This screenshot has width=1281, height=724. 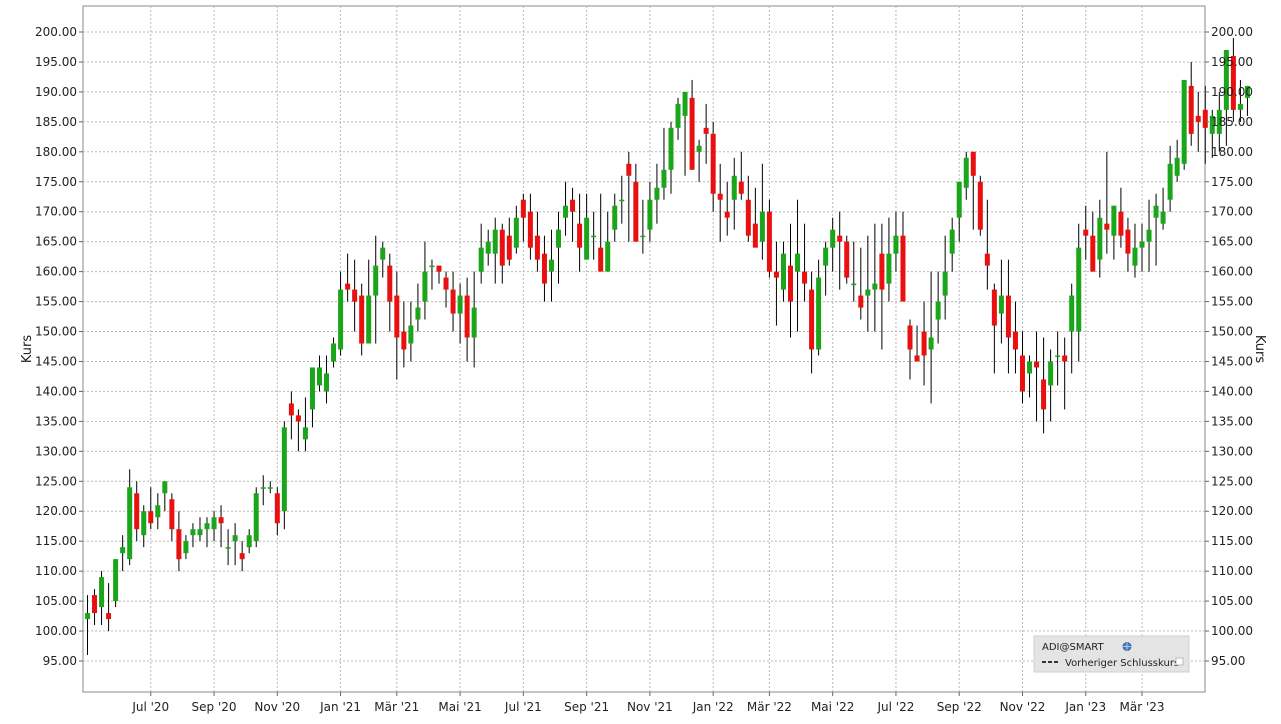 What do you see at coordinates (27, 349) in the screenshot?
I see `y-axis-title-left: Kurs` at bounding box center [27, 349].